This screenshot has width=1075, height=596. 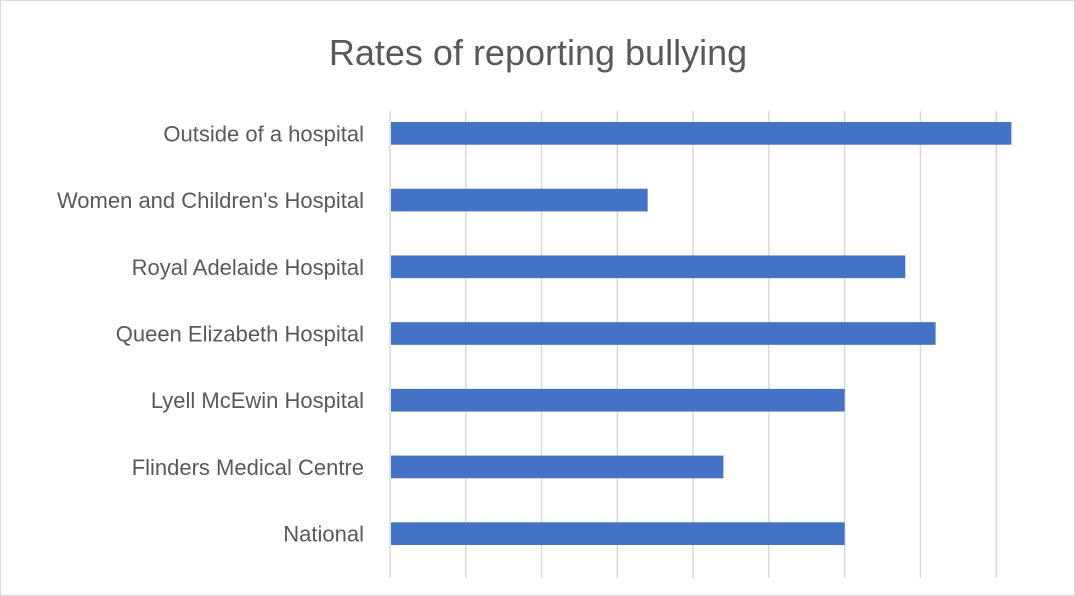 I want to click on category-label: Royal Adelaide Hospital, so click(x=248, y=267).